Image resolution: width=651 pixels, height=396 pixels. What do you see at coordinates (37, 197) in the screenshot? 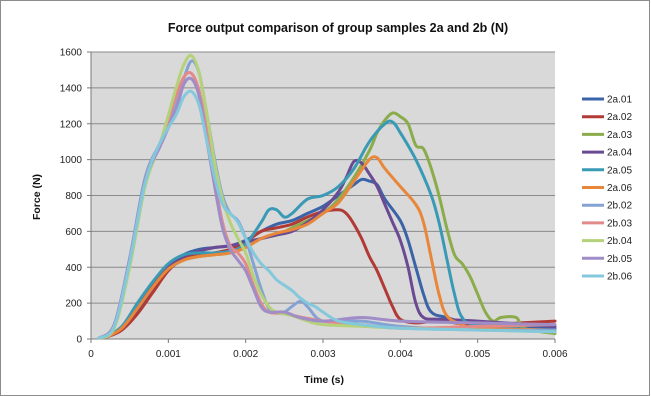
I see `y-axis-title: Force (N)` at bounding box center [37, 197].